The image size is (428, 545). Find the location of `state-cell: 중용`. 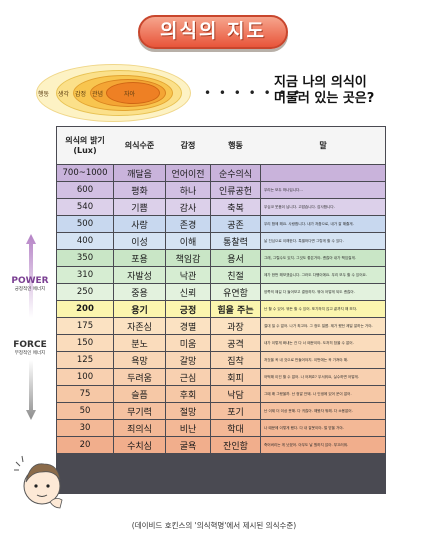

state-cell: 중용 is located at coordinates (139, 292).